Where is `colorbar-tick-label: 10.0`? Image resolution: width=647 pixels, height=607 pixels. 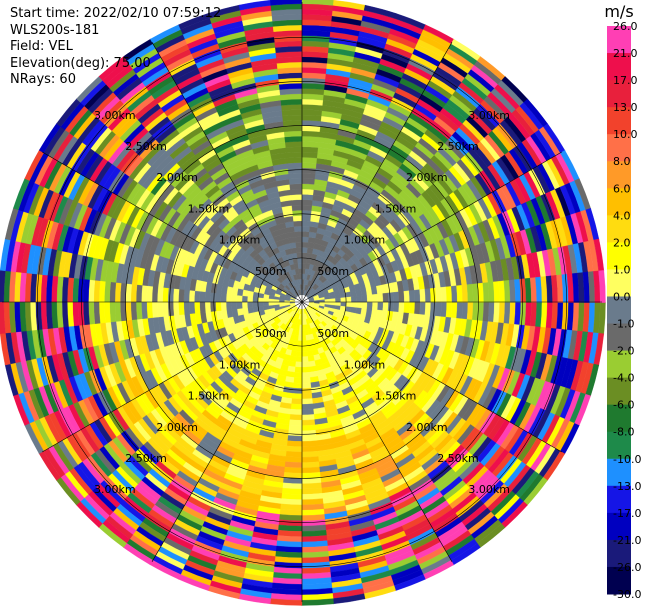
colorbar-tick-label: 10.0 is located at coordinates (625, 134).